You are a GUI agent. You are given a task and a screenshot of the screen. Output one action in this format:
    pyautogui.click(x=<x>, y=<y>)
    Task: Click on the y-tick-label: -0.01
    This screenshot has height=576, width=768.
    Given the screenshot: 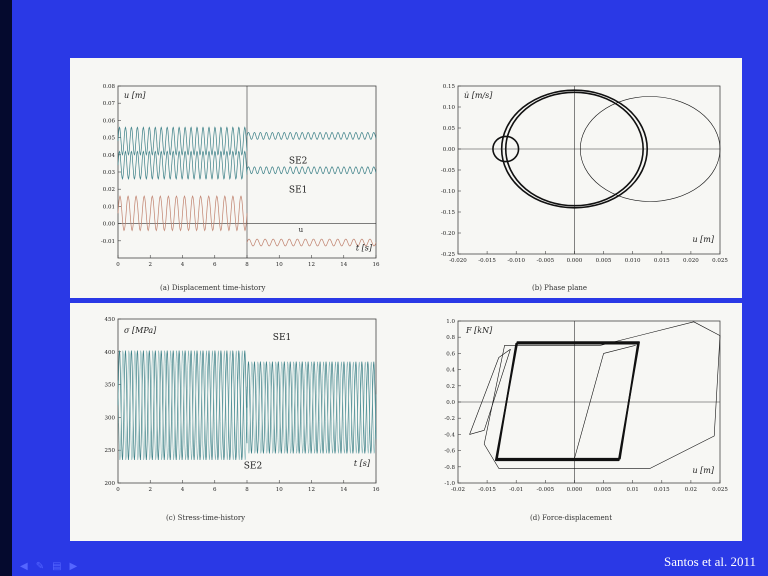 What is the action you would take?
    pyautogui.click(x=108, y=242)
    